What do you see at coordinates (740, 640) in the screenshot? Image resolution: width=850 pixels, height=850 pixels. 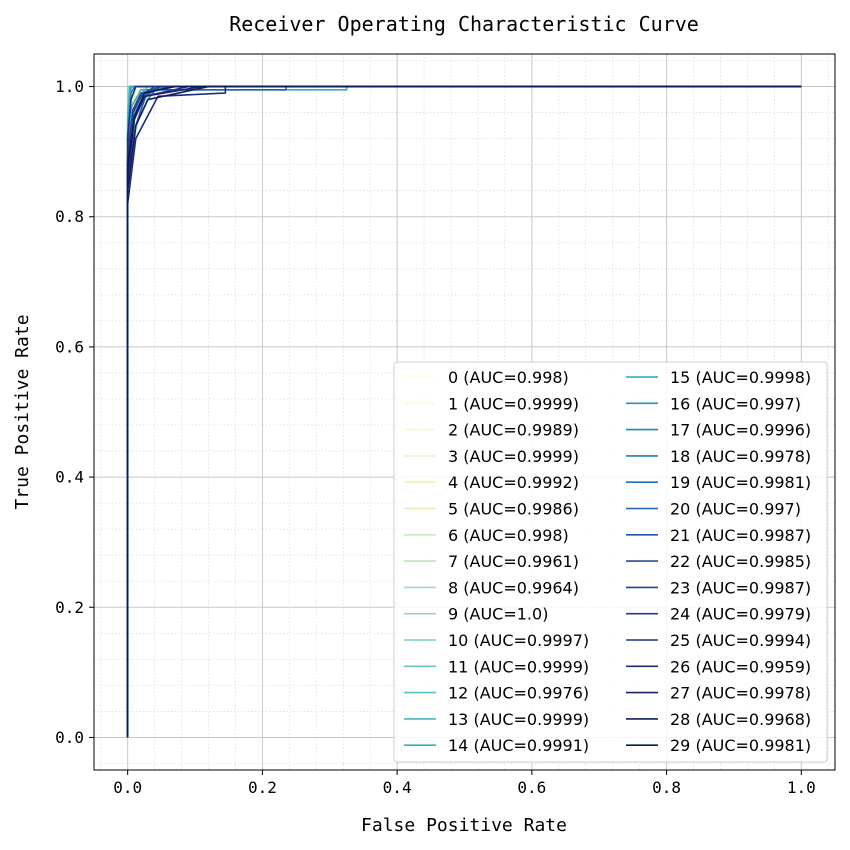 I see `legend-label-25: 25 (AUC=0.9994)` at bounding box center [740, 640].